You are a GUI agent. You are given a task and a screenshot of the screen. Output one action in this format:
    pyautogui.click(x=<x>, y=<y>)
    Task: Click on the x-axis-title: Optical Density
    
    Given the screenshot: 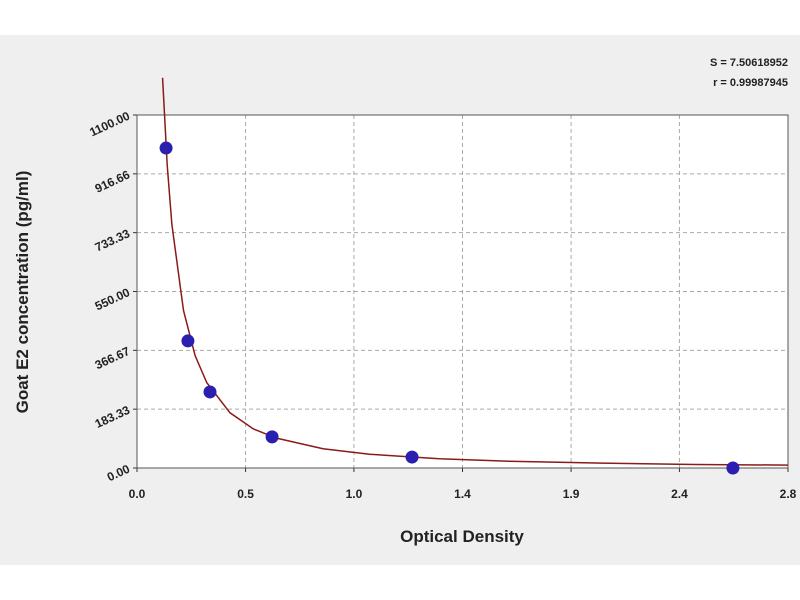 What is the action you would take?
    pyautogui.click(x=462, y=536)
    